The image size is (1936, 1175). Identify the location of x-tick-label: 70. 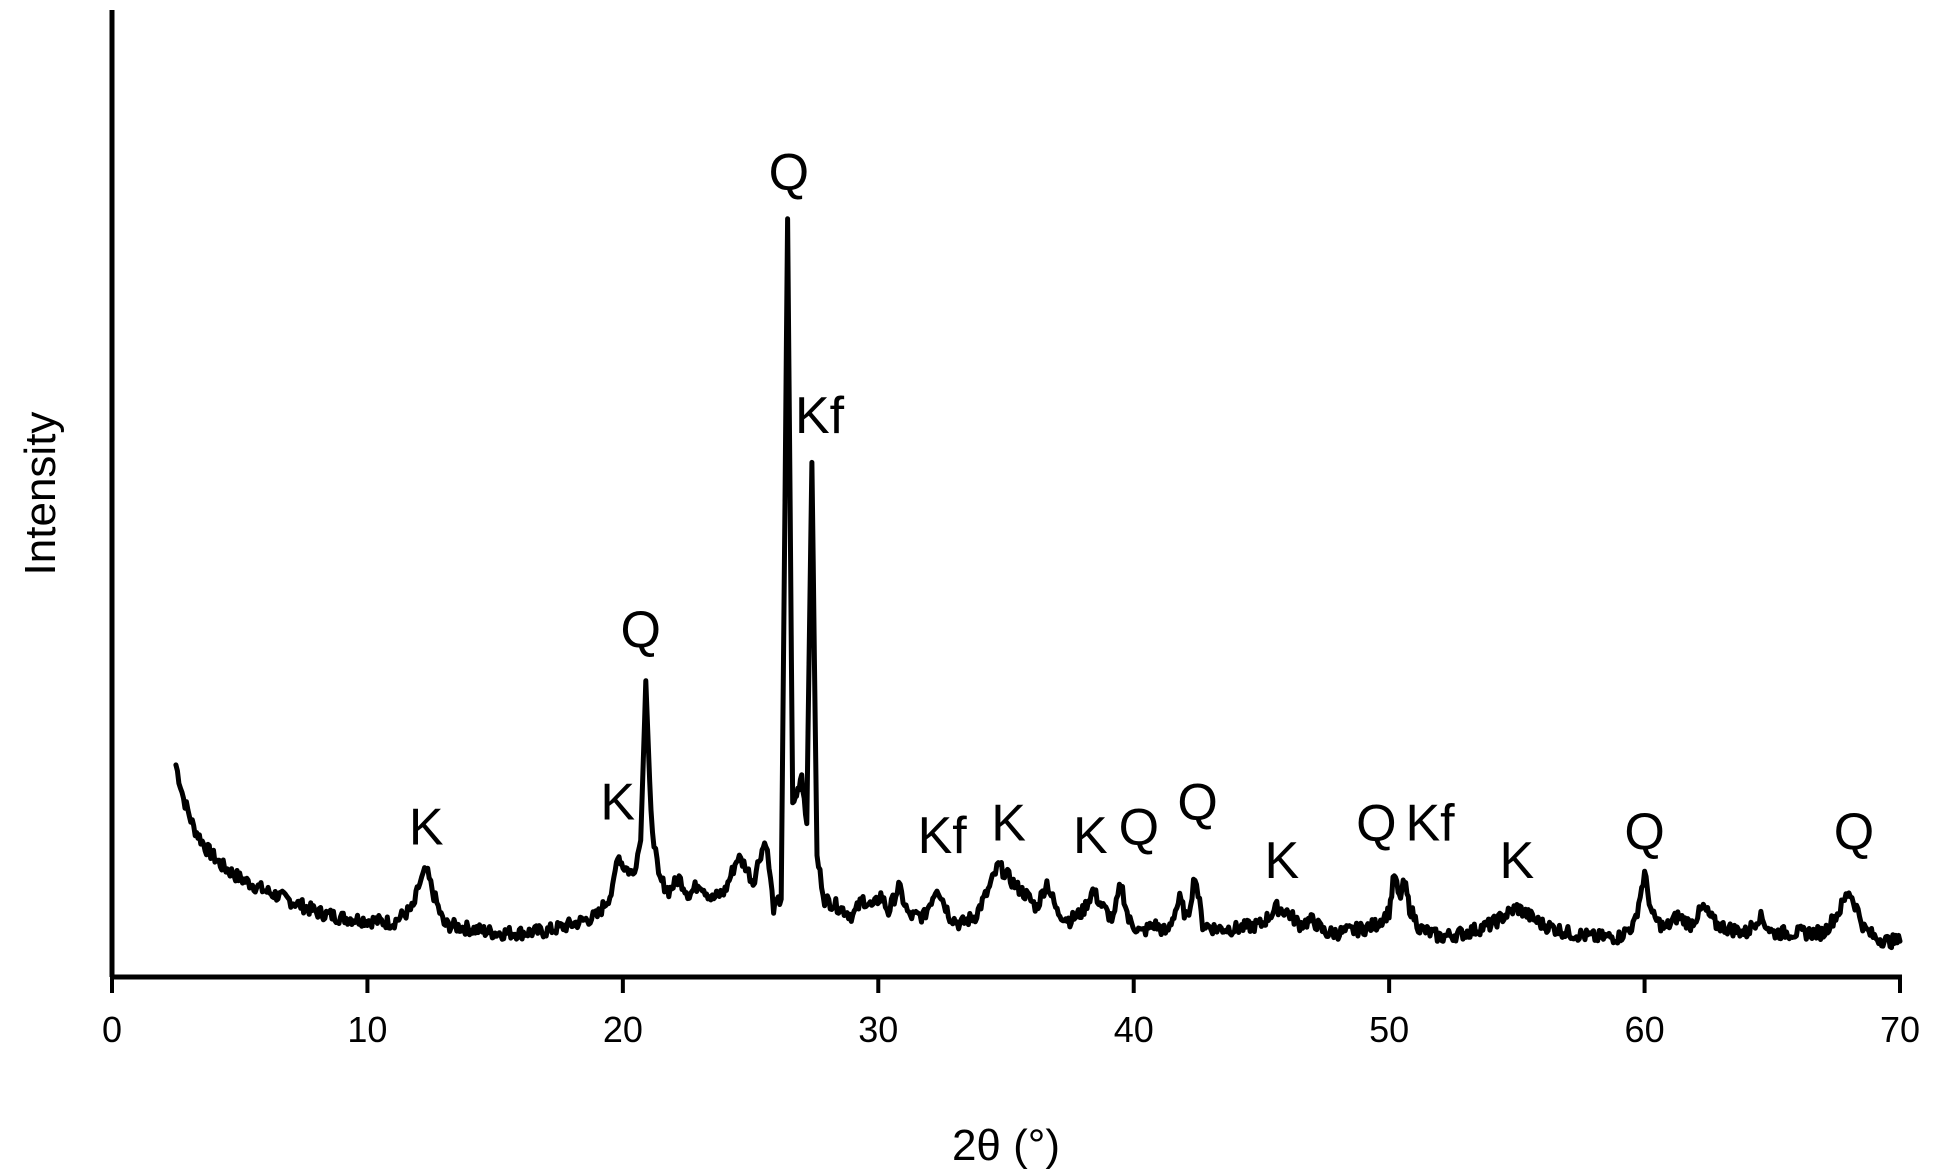
(1900, 1029).